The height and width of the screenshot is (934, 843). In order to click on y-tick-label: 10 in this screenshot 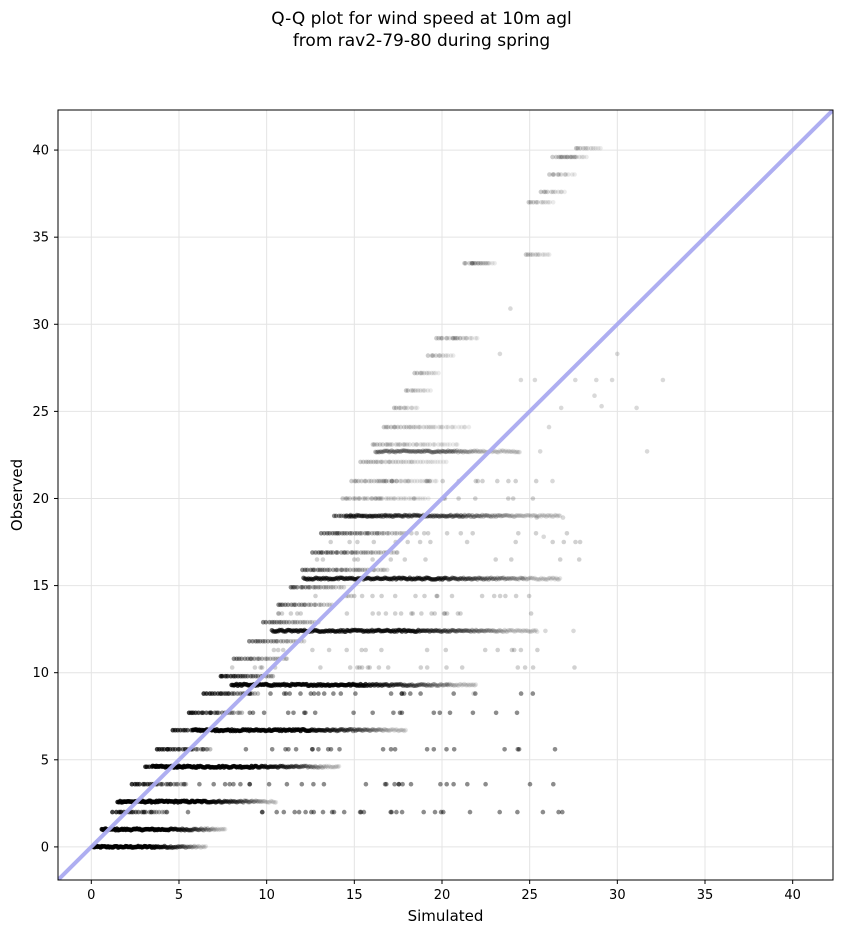, I will do `click(40, 673)`.